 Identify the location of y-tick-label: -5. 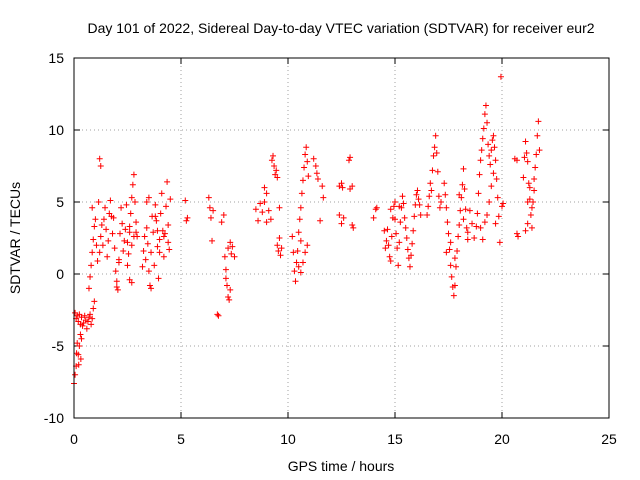
(58, 346).